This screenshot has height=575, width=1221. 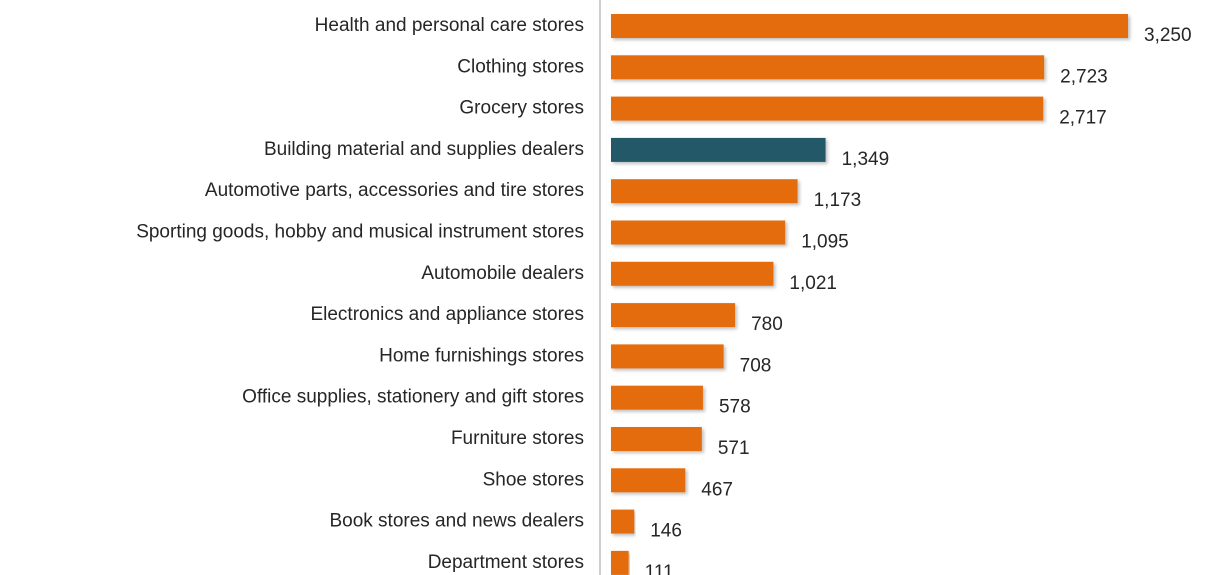 I want to click on value-label: 146, so click(x=666, y=531).